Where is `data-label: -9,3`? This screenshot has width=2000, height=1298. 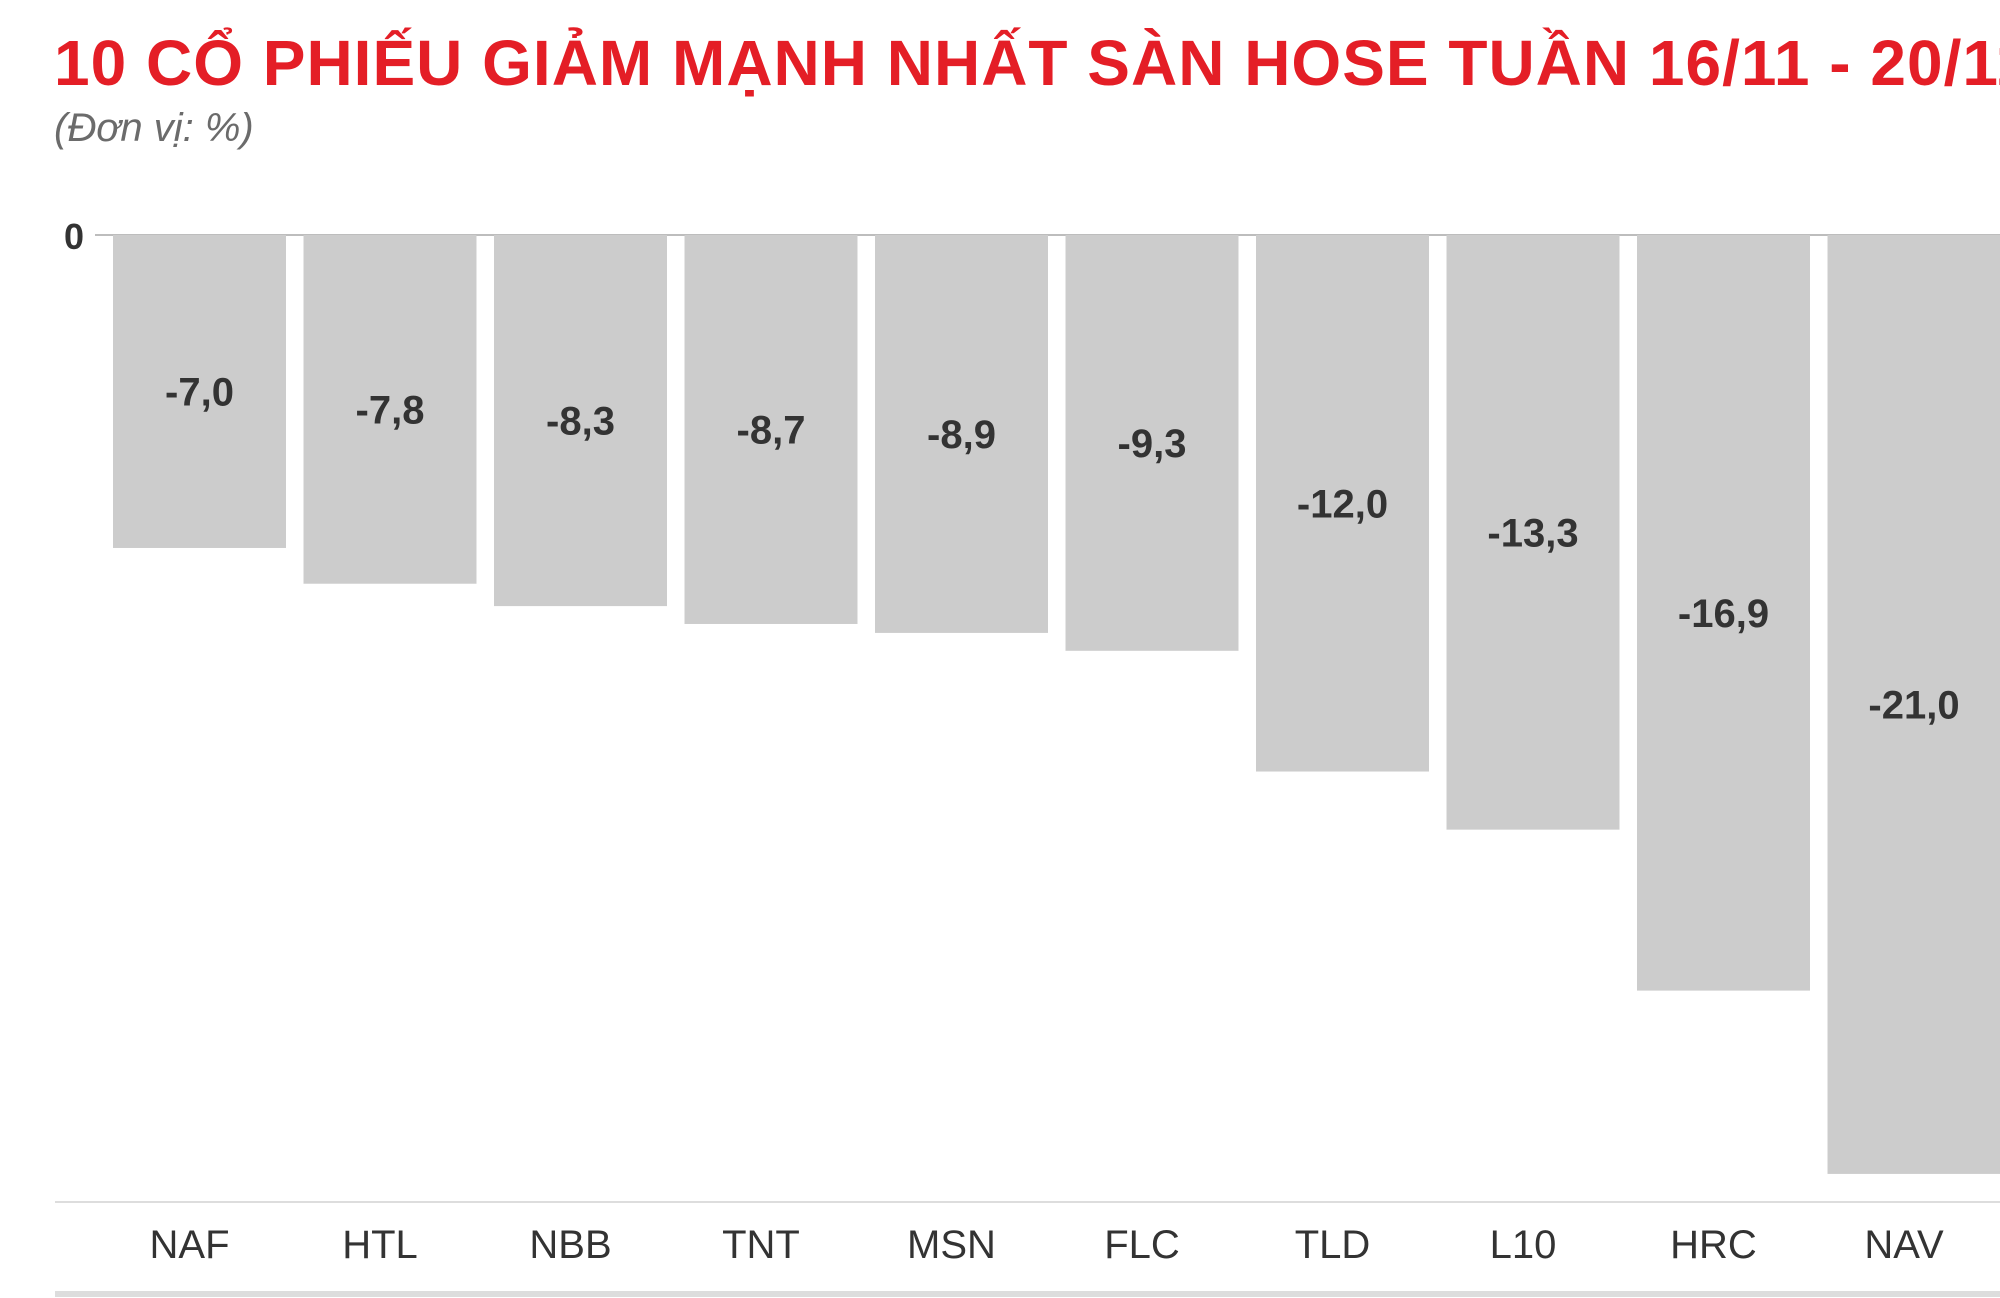
data-label: -9,3 is located at coordinates (1152, 444).